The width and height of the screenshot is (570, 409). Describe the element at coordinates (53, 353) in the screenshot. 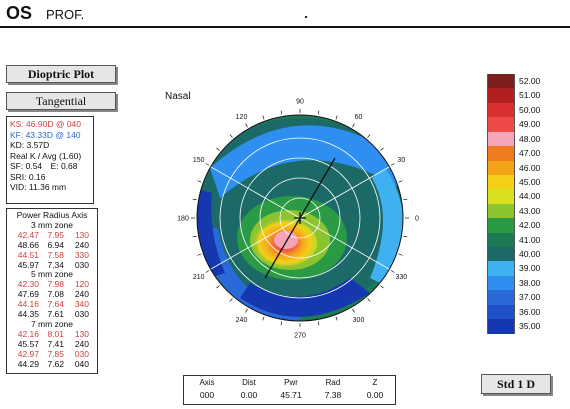

I see `power-radius-row: 42.97 7.85 030` at that location.